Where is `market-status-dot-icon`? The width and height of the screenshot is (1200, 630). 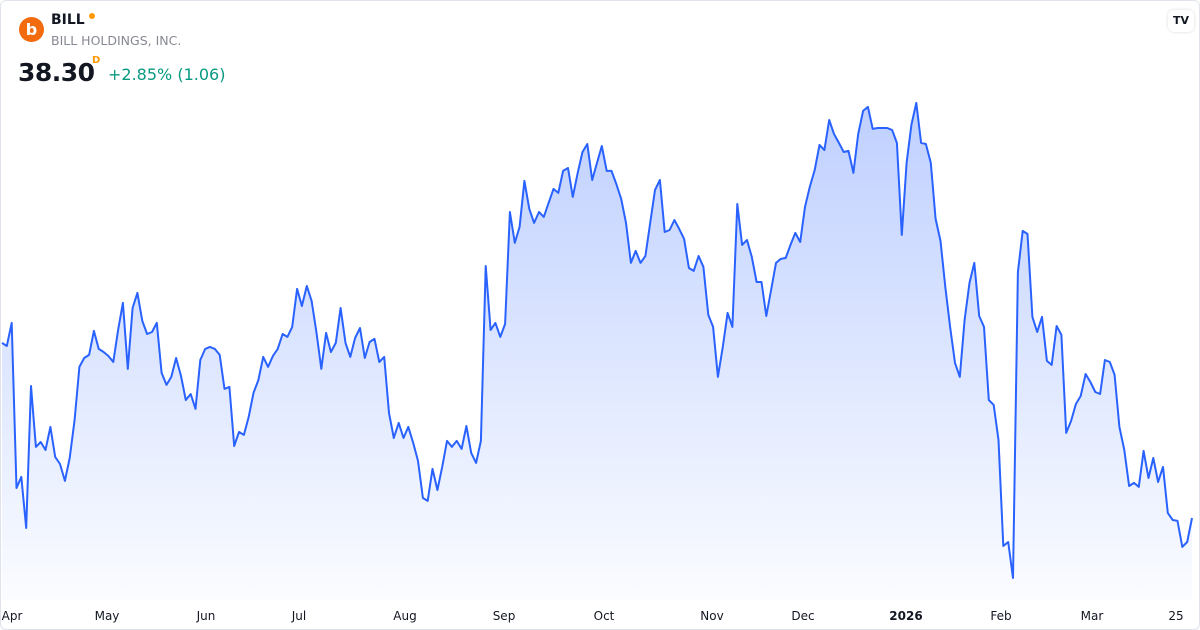 market-status-dot-icon is located at coordinates (91, 16).